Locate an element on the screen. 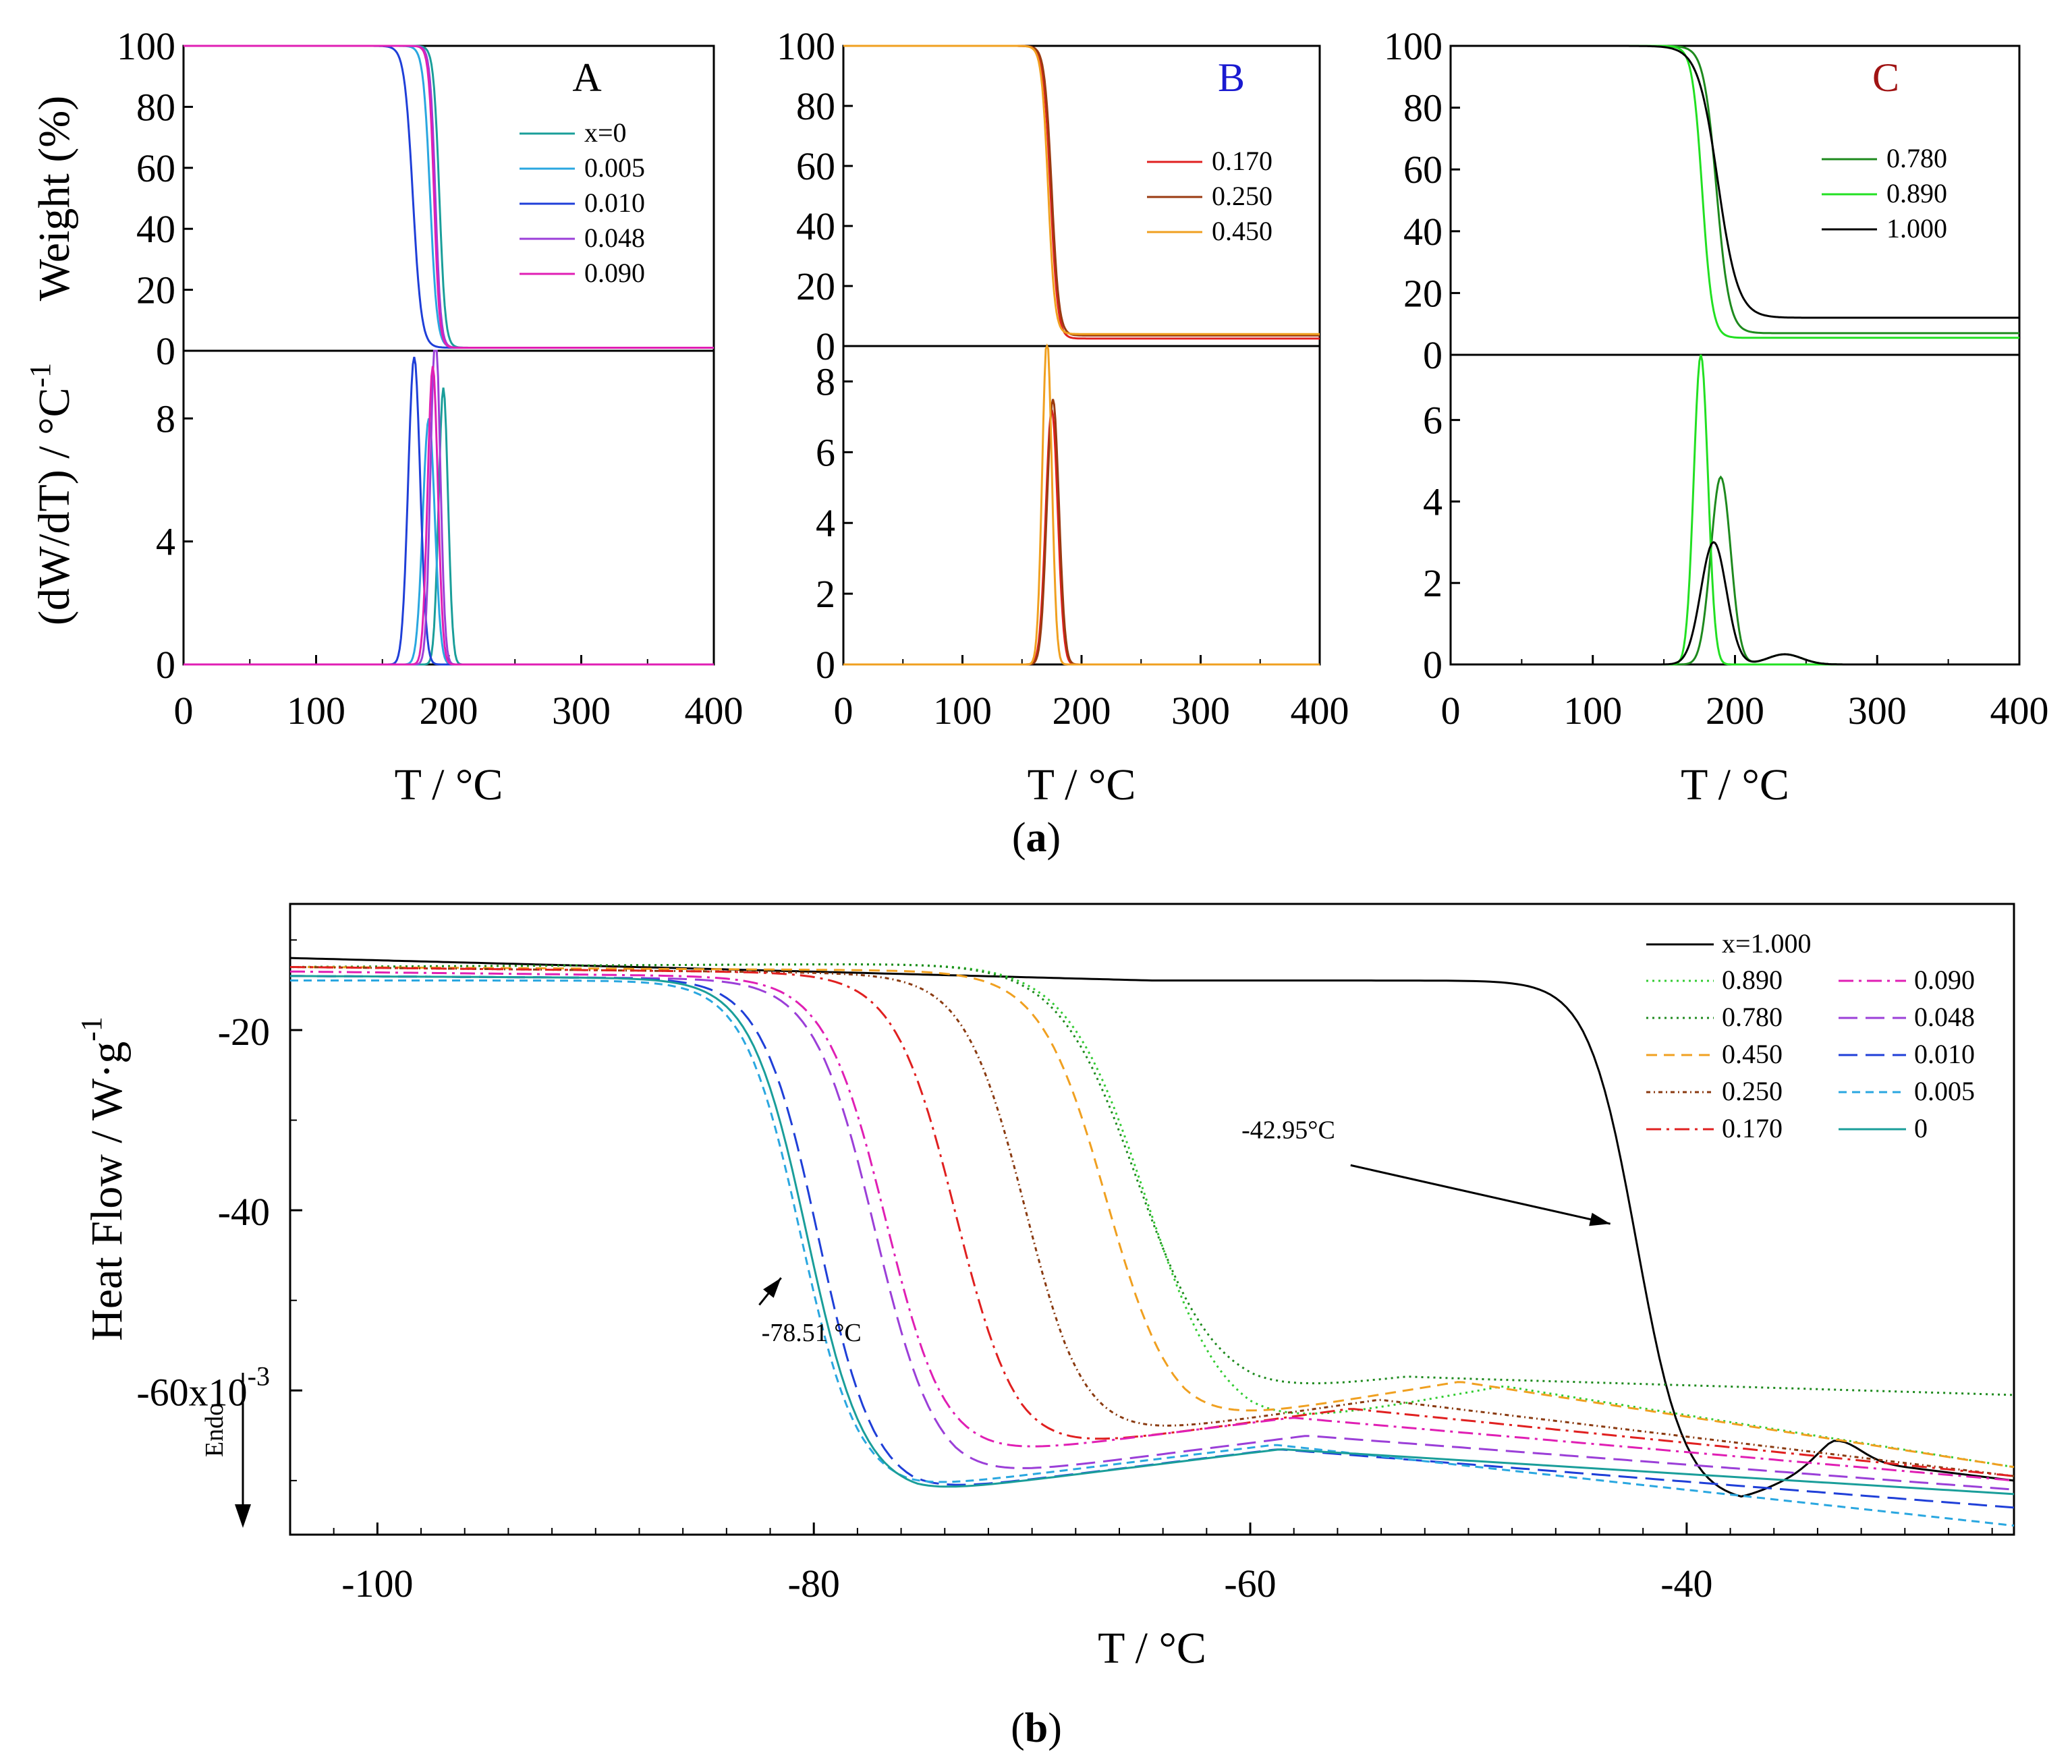 The image size is (2072, 1764). legend-label-1-000: 1.000 is located at coordinates (1916, 228).